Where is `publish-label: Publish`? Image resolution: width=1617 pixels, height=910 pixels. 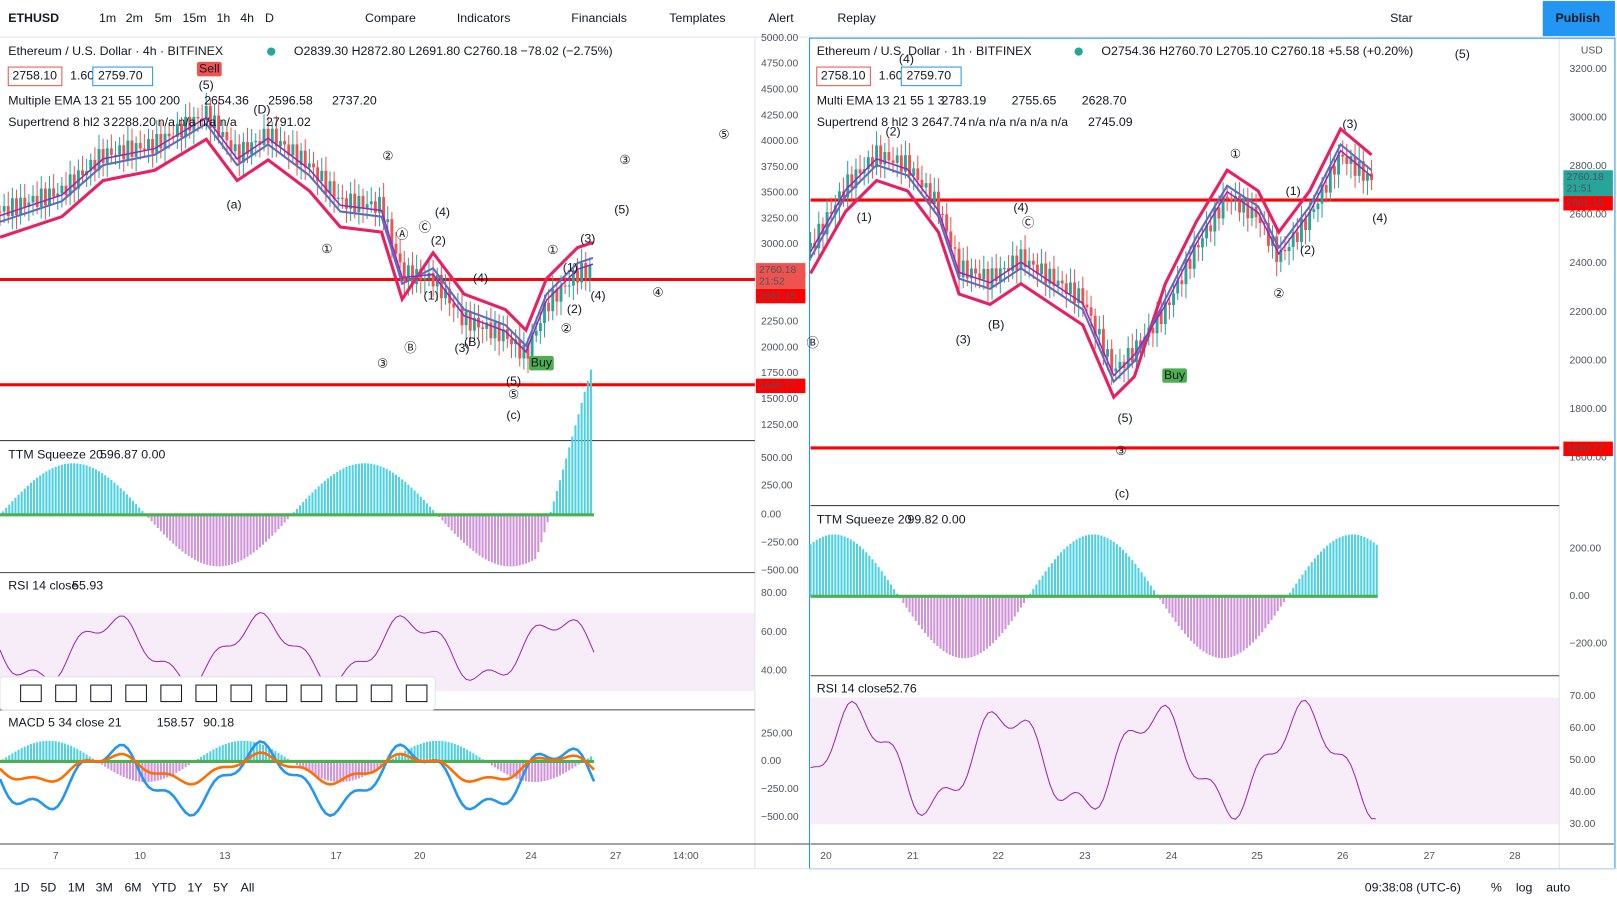
publish-label: Publish is located at coordinates (1577, 18).